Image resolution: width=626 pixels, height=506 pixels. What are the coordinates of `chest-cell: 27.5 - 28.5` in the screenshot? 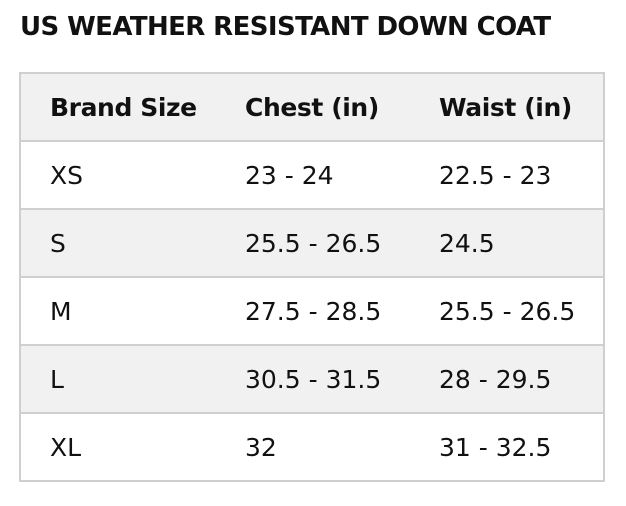 It's located at (342, 310).